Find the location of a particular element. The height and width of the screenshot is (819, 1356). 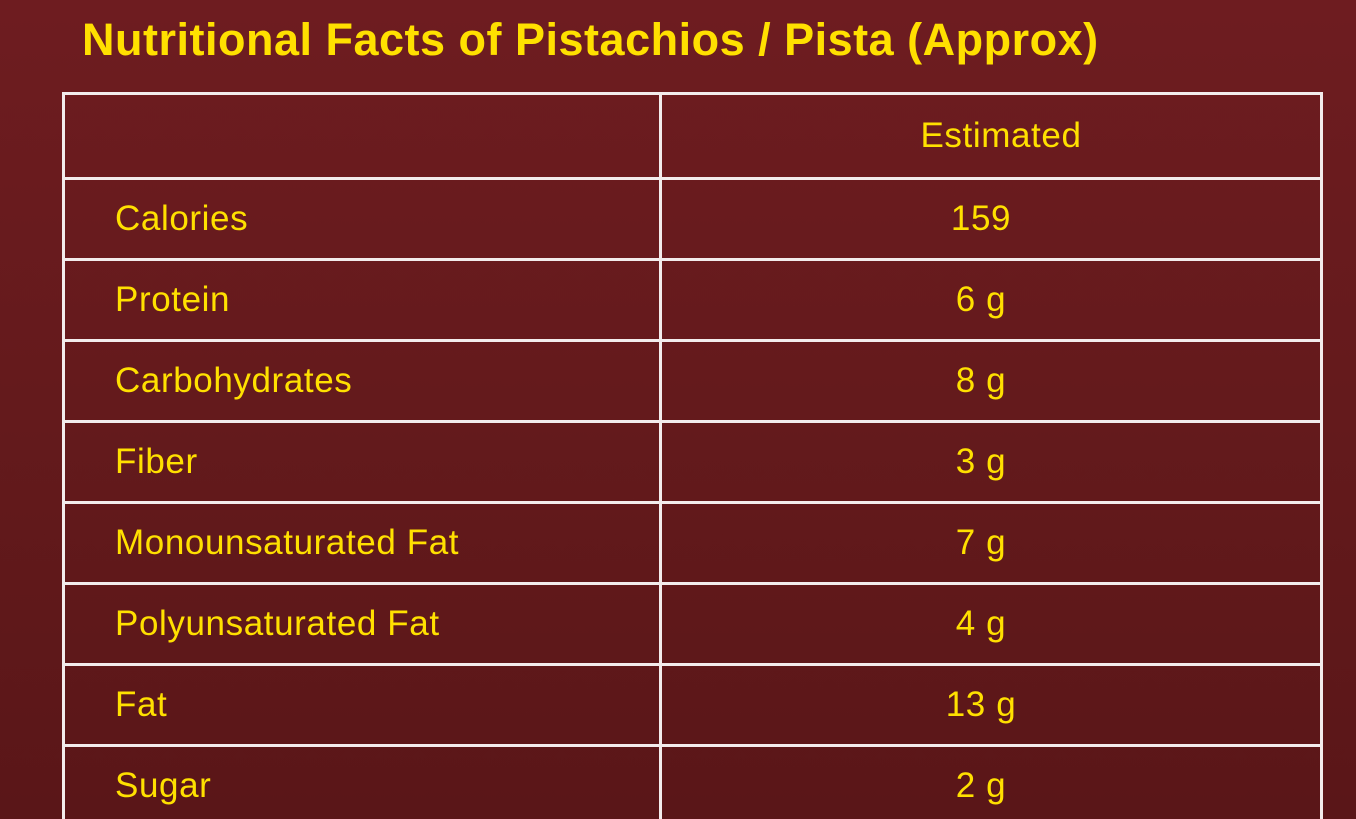

table-row: Calories 159 is located at coordinates (692, 219).